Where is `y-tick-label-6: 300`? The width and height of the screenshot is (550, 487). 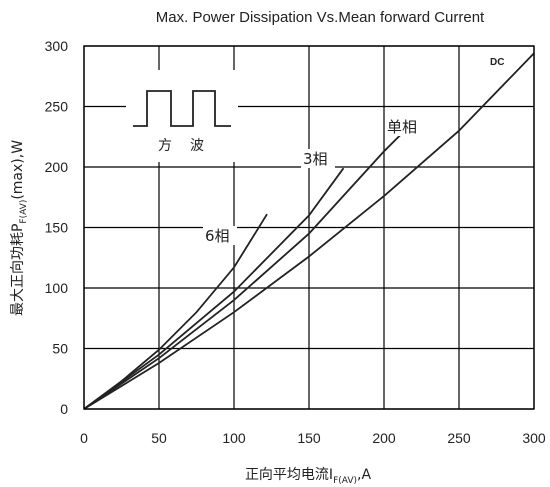
y-tick-label-6: 300 is located at coordinates (57, 46).